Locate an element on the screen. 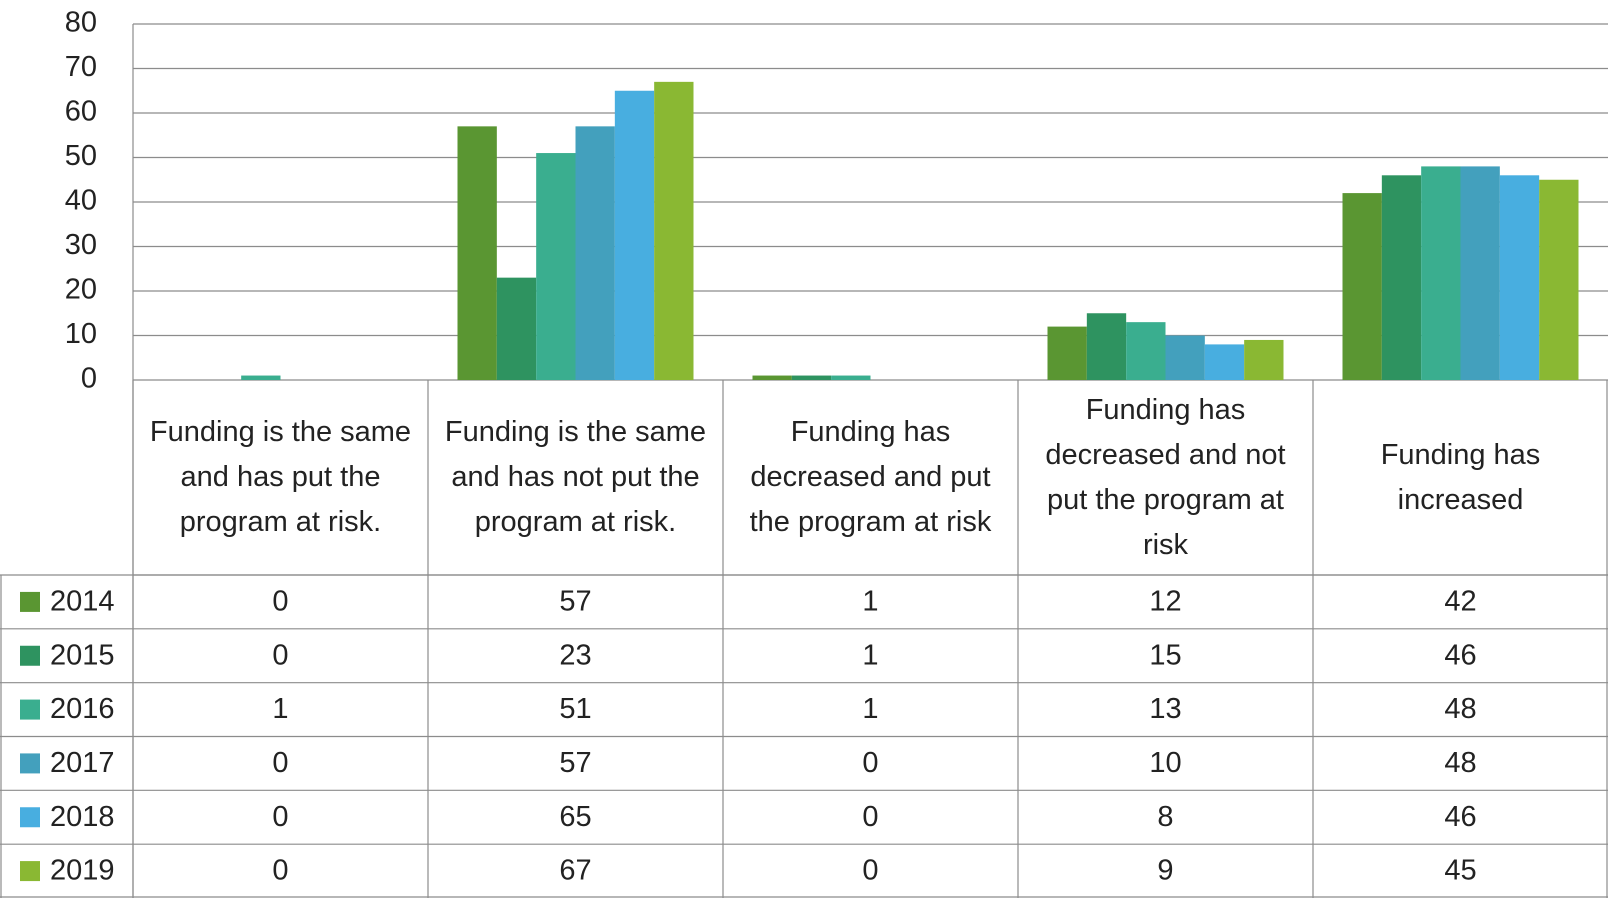 Image resolution: width=1608 pixels, height=898 pixels. legend-label: 2016 is located at coordinates (82, 709).